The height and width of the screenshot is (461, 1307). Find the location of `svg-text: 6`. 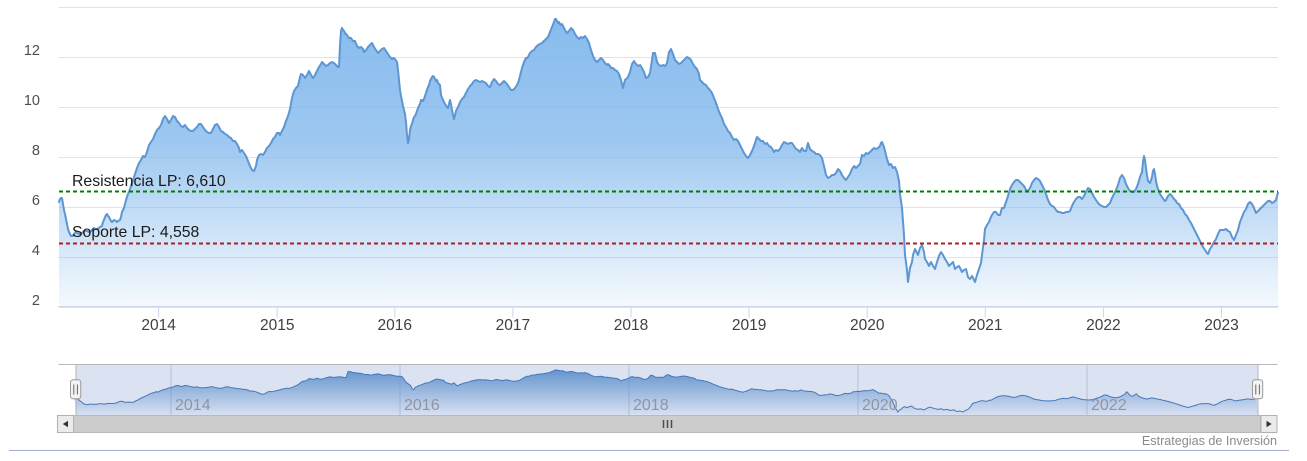

svg-text: 6 is located at coordinates (36, 201).